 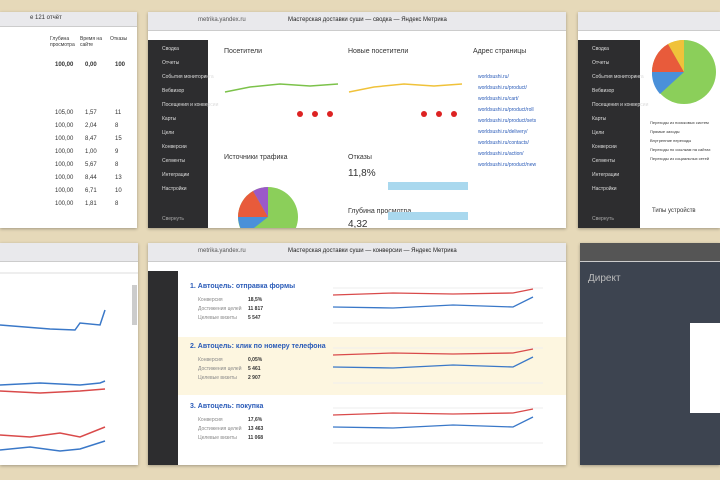 What do you see at coordinates (227, 406) in the screenshot?
I see `goal-title: 3. Автоцель: покупка` at bounding box center [227, 406].